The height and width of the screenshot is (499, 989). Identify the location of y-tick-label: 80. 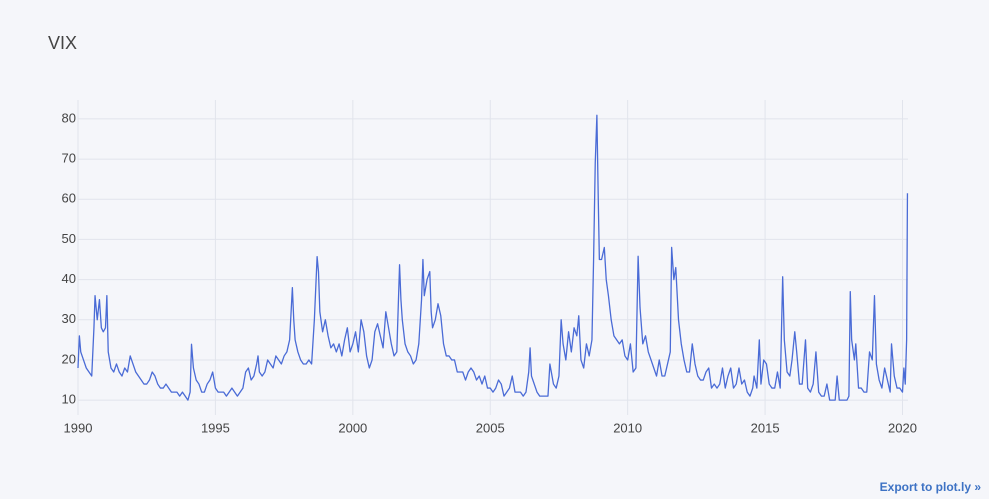
(69, 117).